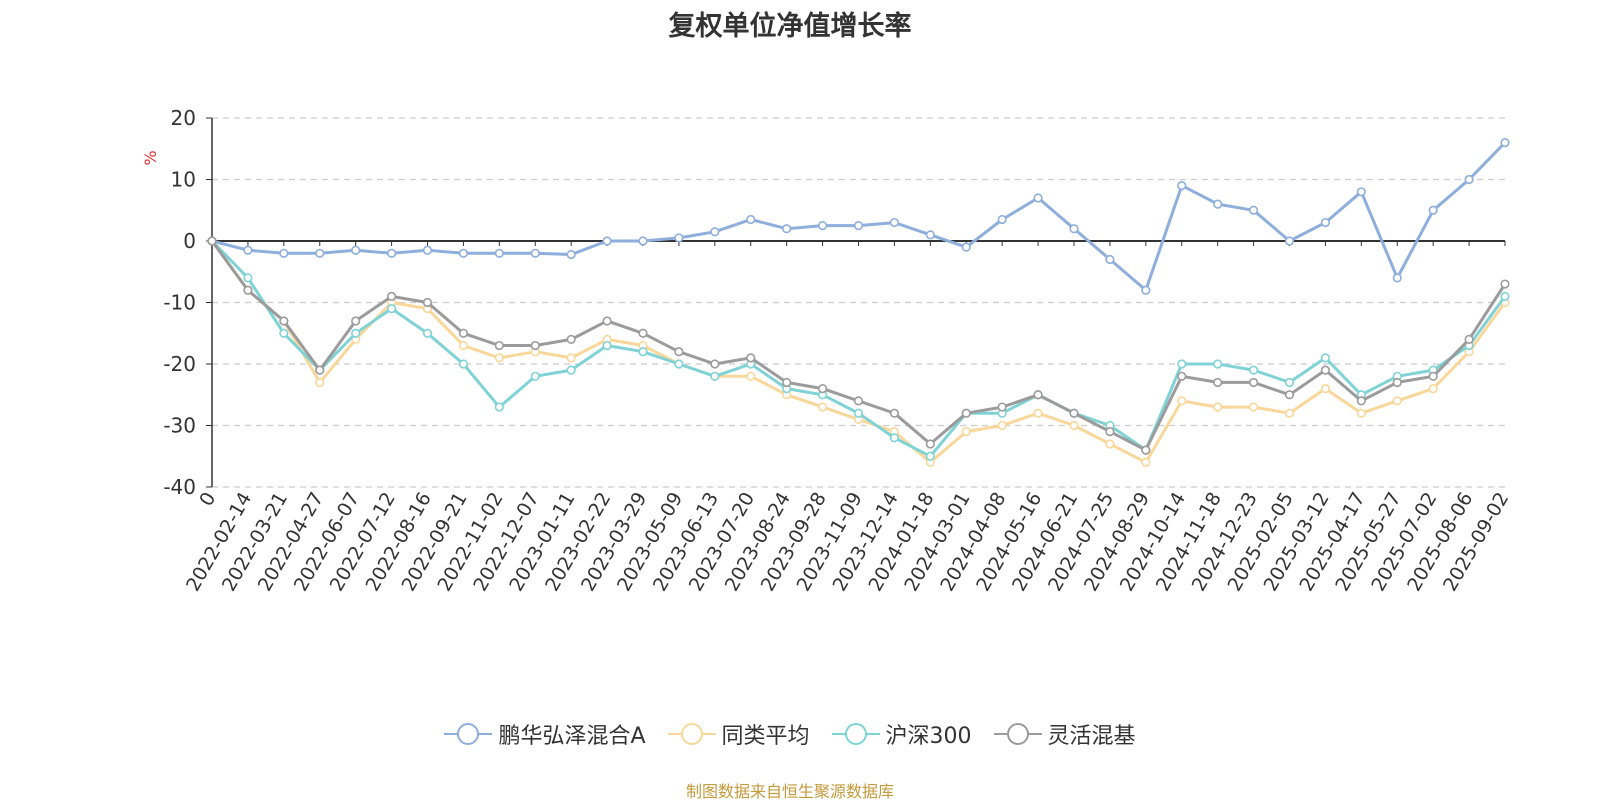 The image size is (1600, 802). Describe the element at coordinates (179, 487) in the screenshot. I see `y-tick-label: -40` at that location.